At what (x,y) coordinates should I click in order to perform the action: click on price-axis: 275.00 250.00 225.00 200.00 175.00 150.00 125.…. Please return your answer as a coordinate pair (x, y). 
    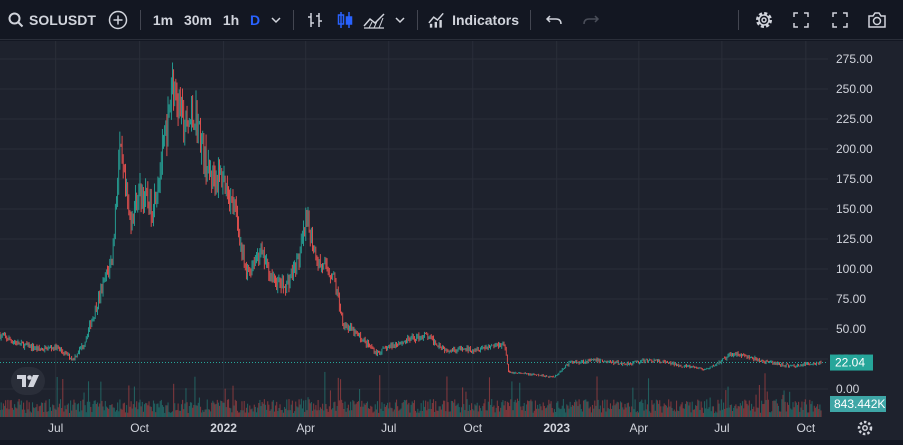
    Looking at the image, I should click on (865, 229).